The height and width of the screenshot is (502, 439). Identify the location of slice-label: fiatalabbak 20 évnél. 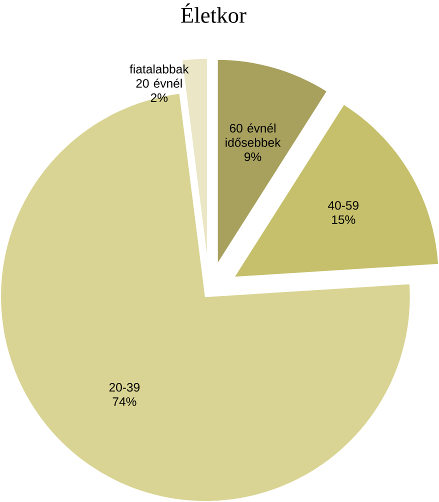
(159, 76).